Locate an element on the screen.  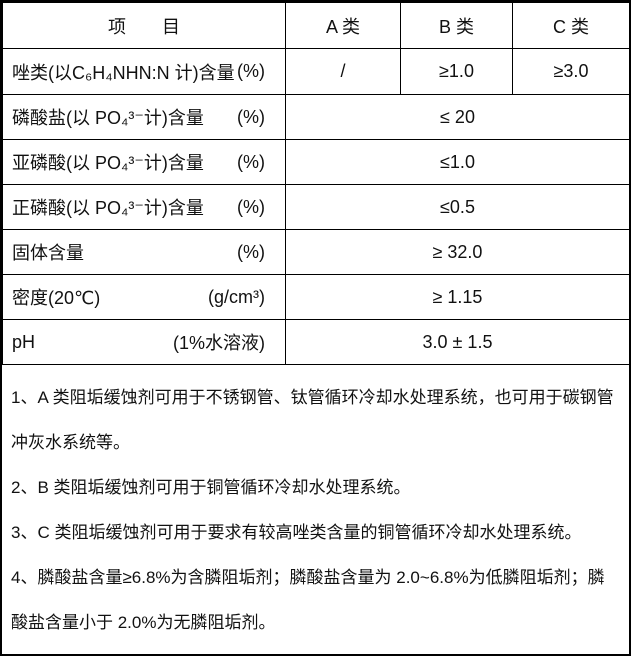
table-row-phosphate-content: 磷酸盐(以 PO₄³⁻计)含量 (%) ≤ 20 is located at coordinates (315, 117).